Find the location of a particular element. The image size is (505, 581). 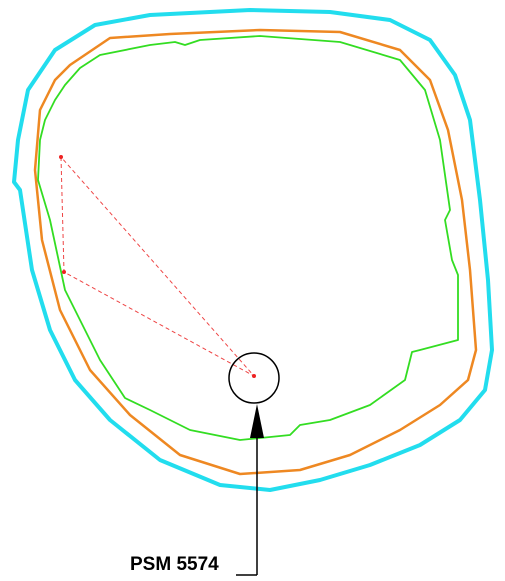

dashed-route is located at coordinates (157, 266).